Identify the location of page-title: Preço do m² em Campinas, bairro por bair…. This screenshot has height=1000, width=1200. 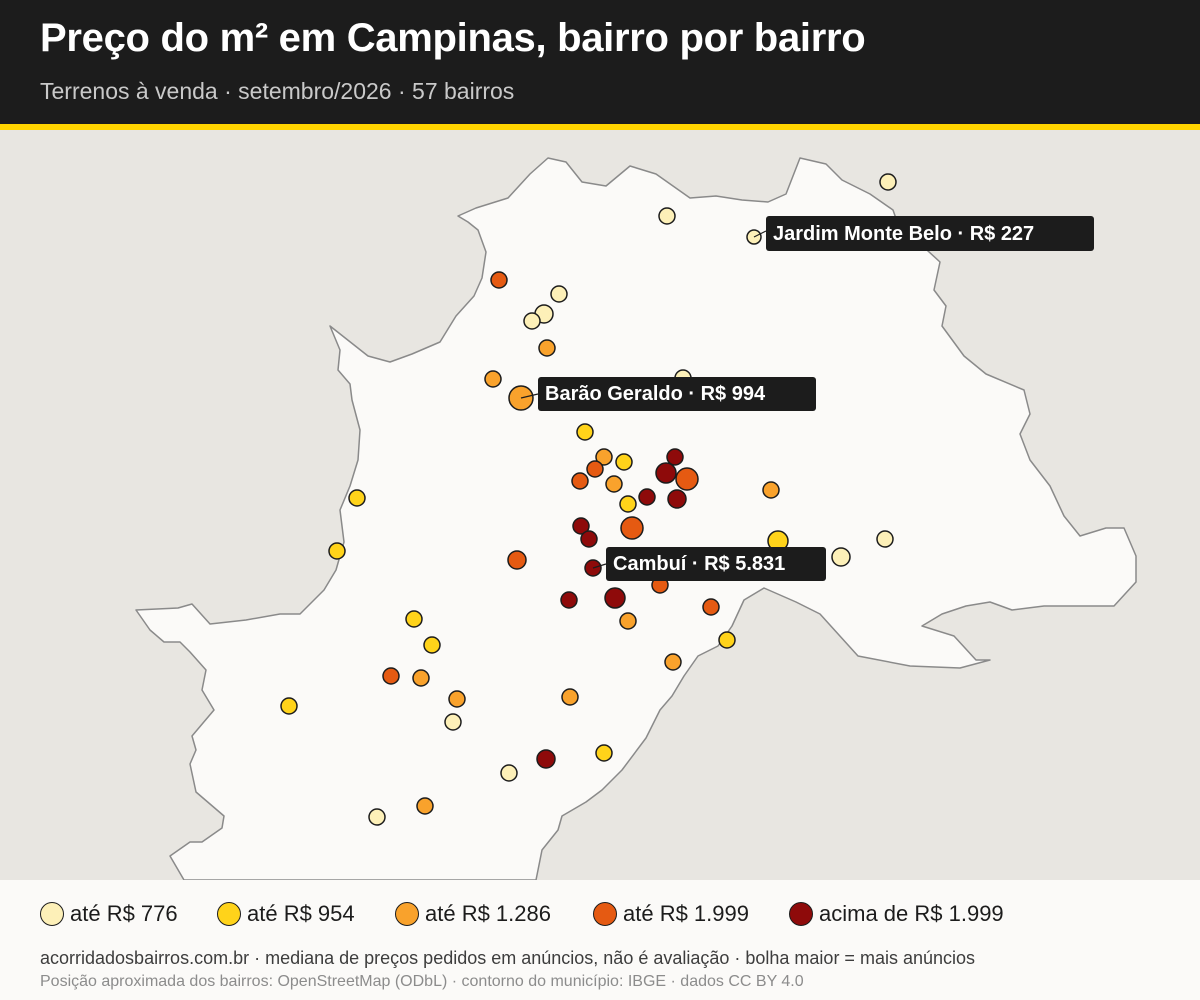
(453, 38).